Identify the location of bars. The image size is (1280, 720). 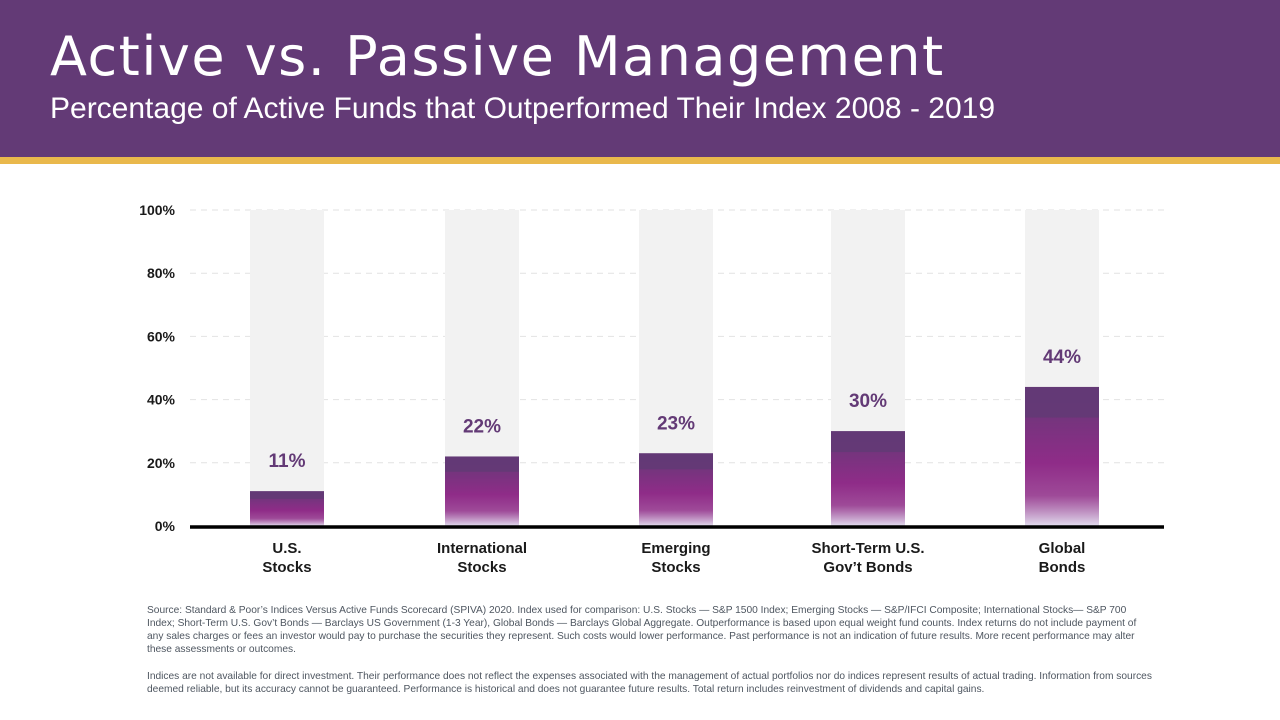
(674, 456).